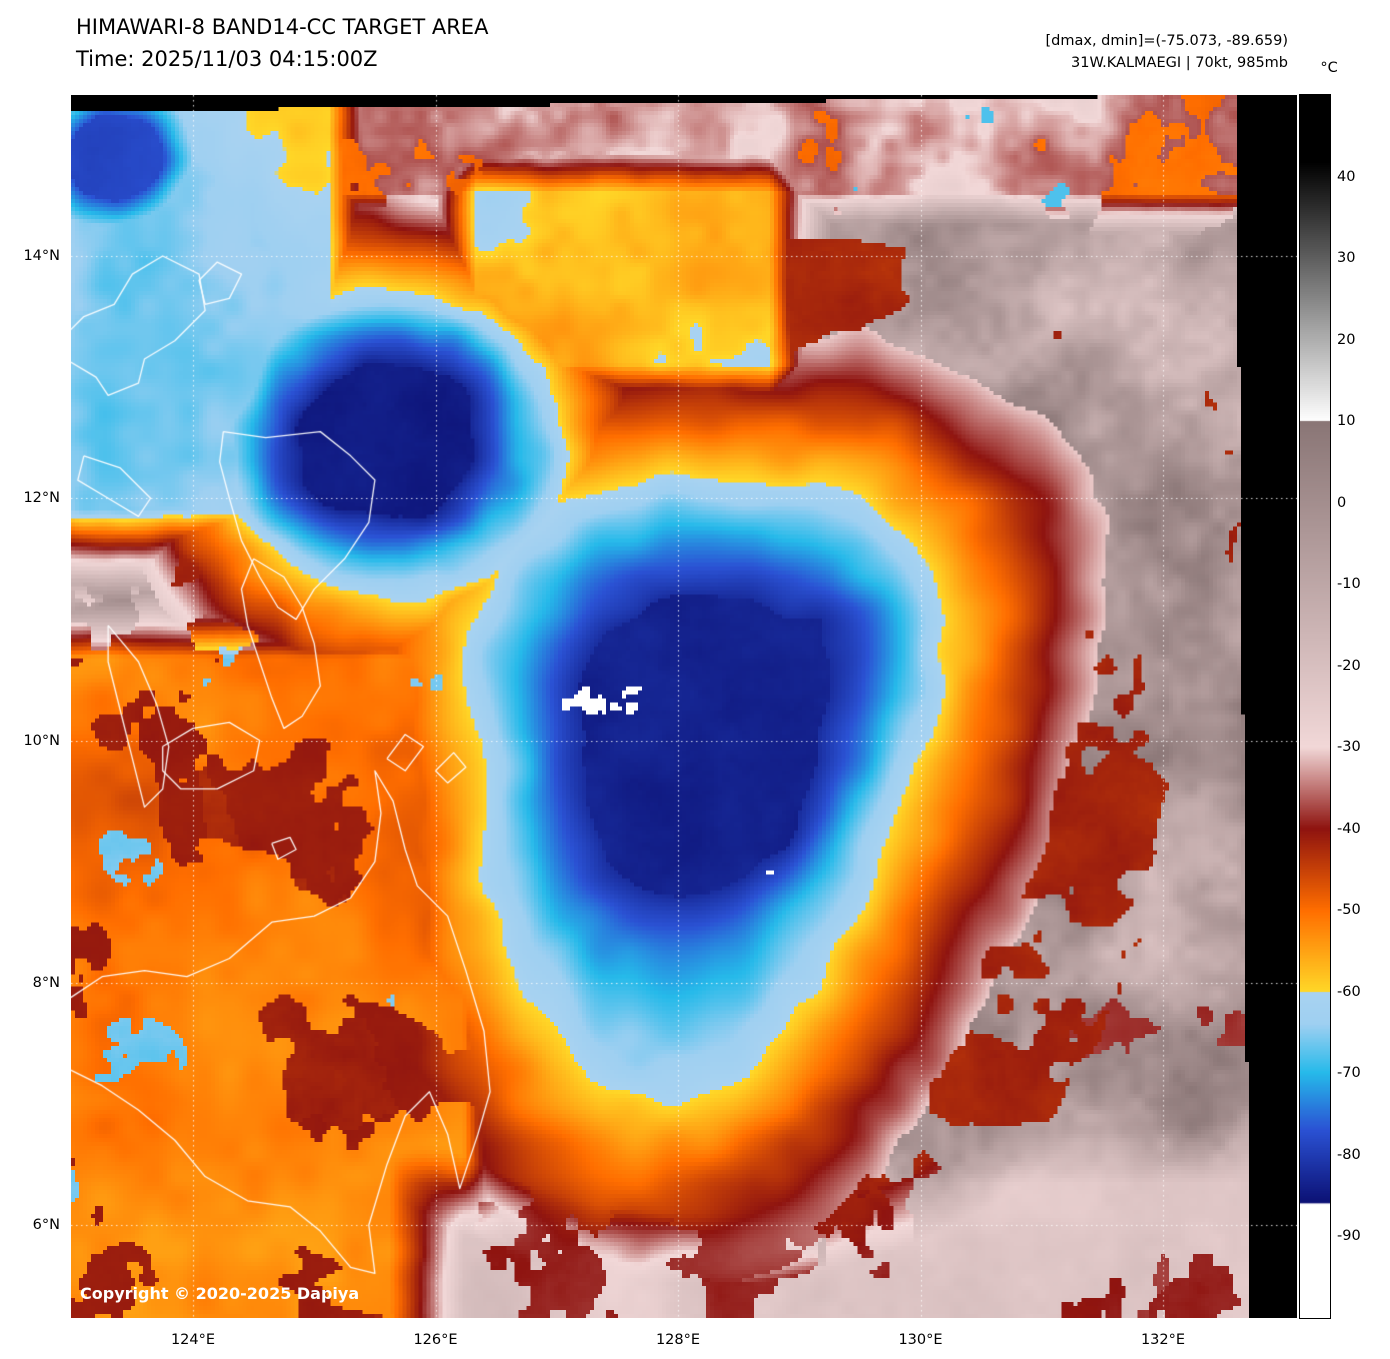  I want to click on lat-tick-label: 8°N, so click(46, 982).